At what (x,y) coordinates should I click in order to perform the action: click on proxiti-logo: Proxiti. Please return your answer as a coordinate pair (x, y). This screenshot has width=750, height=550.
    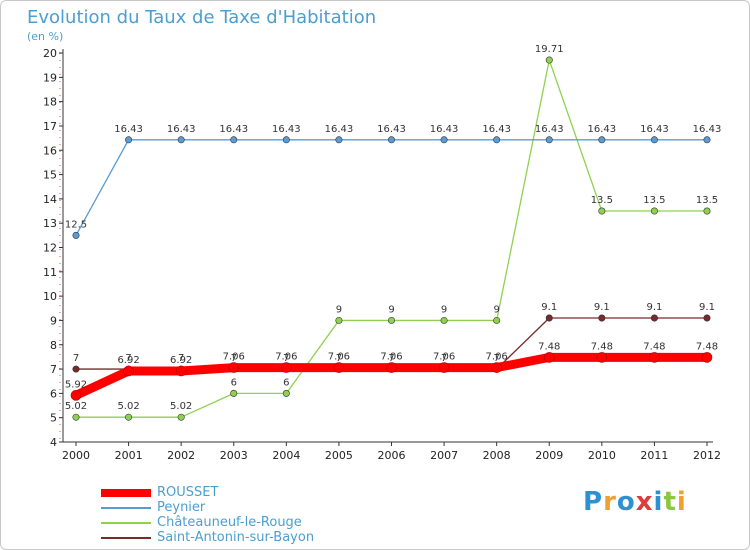
    Looking at the image, I should click on (635, 502).